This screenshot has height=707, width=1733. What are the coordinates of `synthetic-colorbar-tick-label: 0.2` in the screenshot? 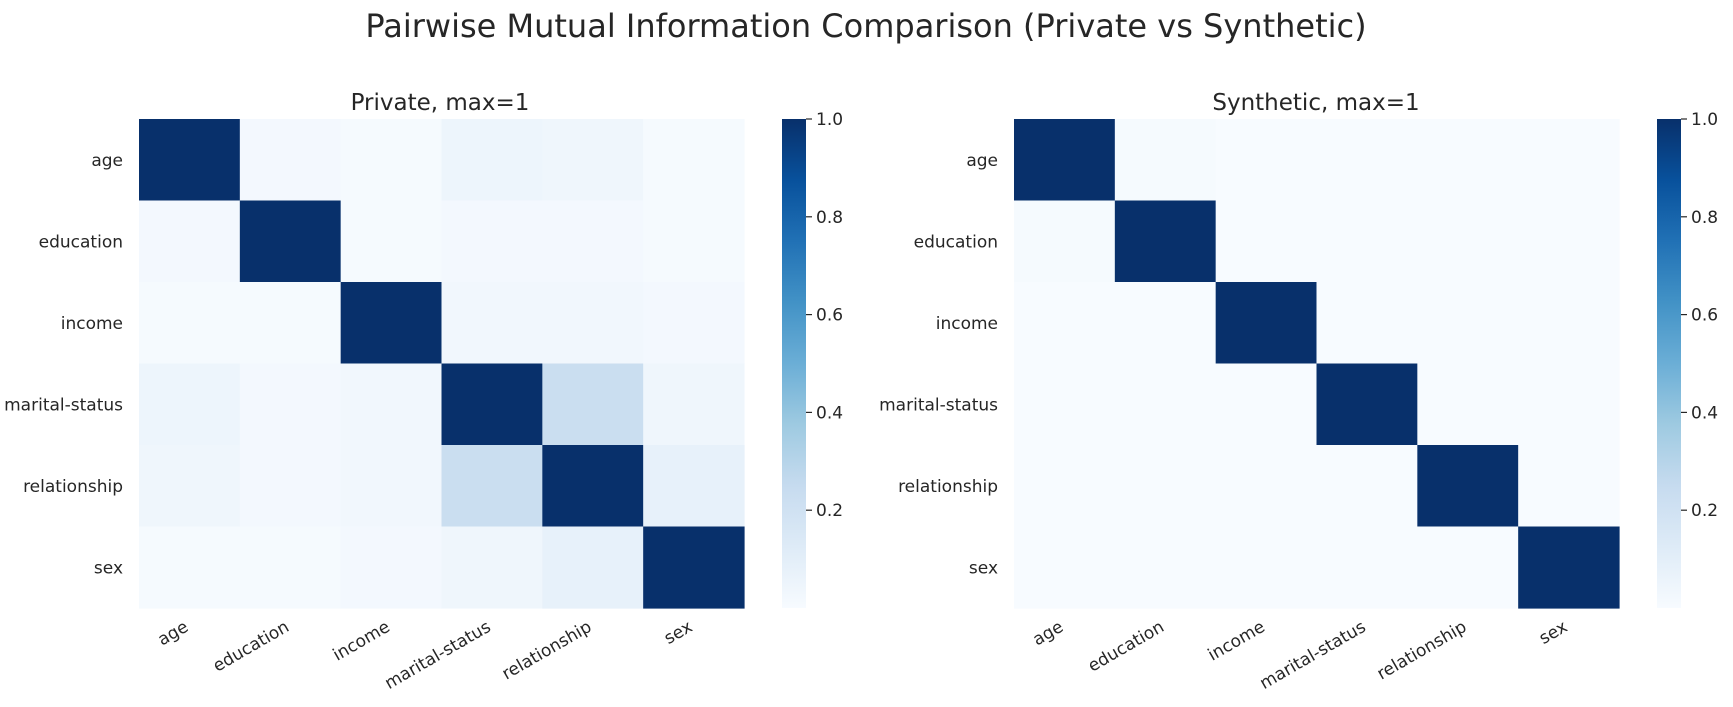 It's located at (1704, 511).